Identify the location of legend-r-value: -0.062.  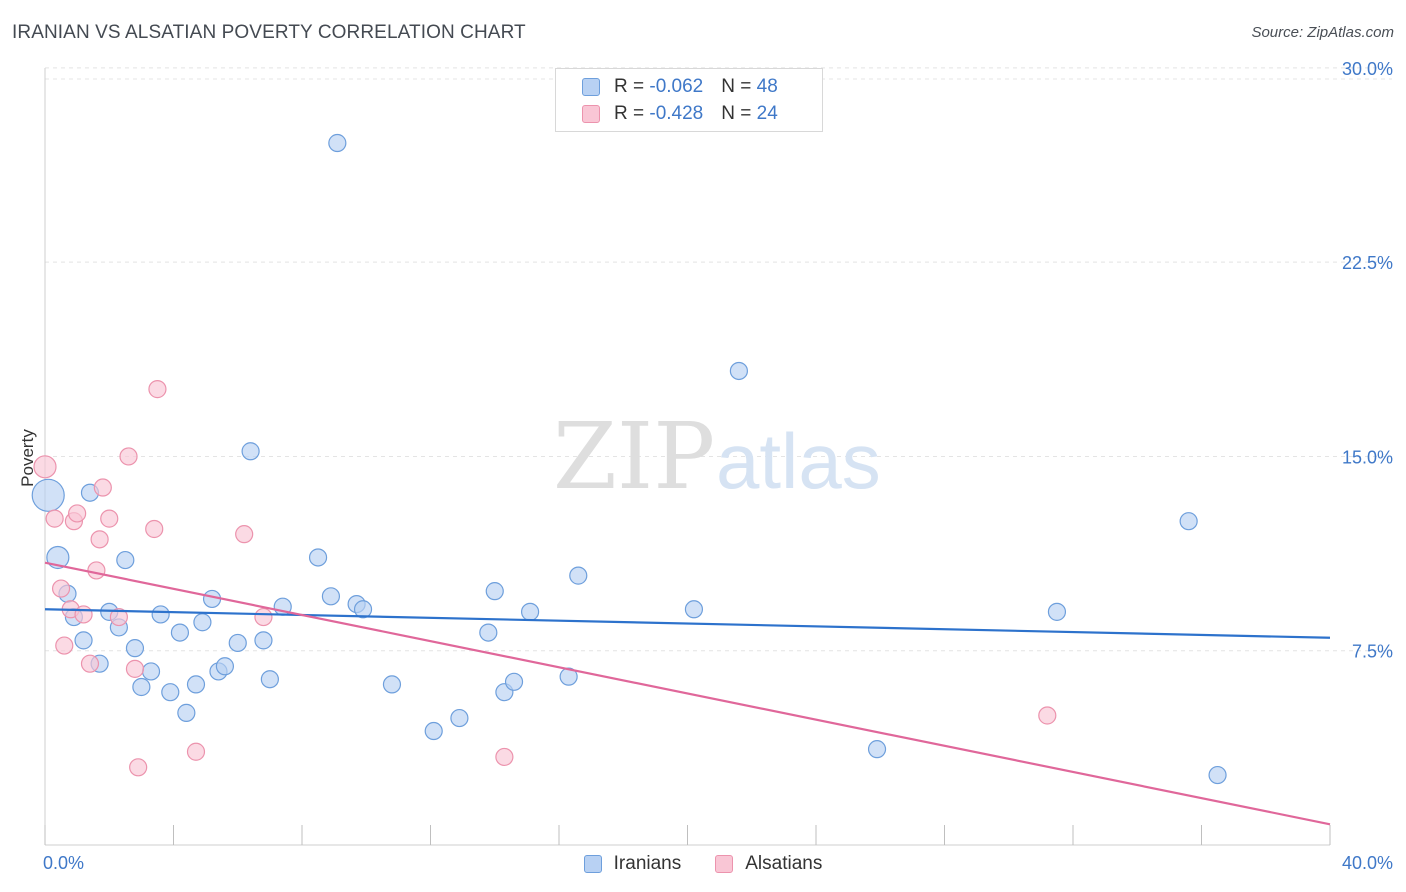
(676, 86).